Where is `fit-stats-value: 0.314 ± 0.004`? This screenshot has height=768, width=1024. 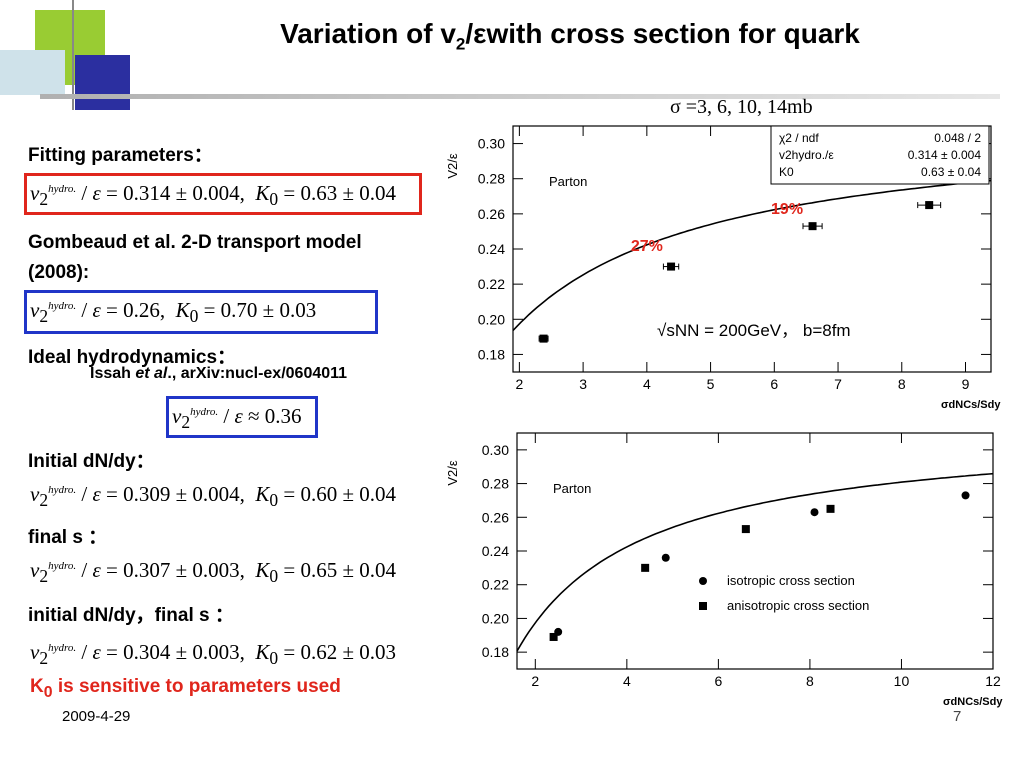 fit-stats-value: 0.314 ± 0.004 is located at coordinates (945, 155).